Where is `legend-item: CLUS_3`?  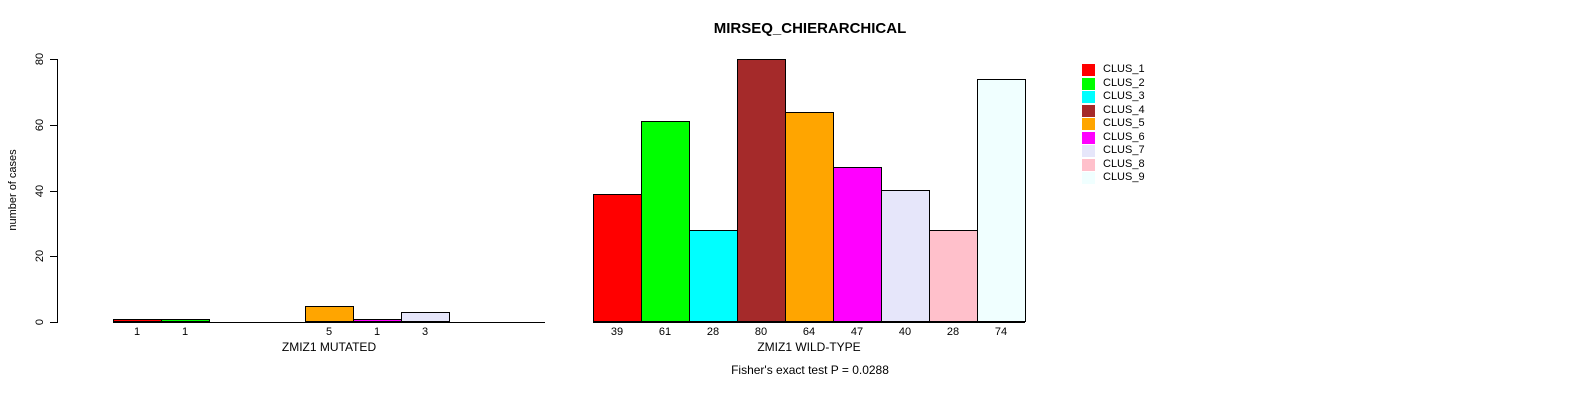 legend-item: CLUS_3 is located at coordinates (1127, 96).